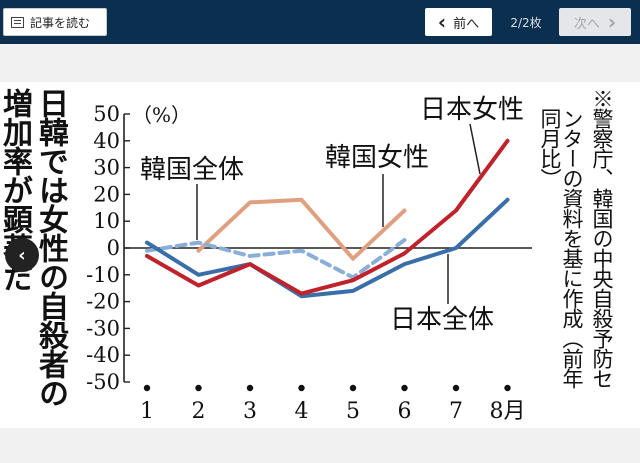  Describe the element at coordinates (161, 115) in the screenshot. I see `y-axis-unit: （%）` at that location.